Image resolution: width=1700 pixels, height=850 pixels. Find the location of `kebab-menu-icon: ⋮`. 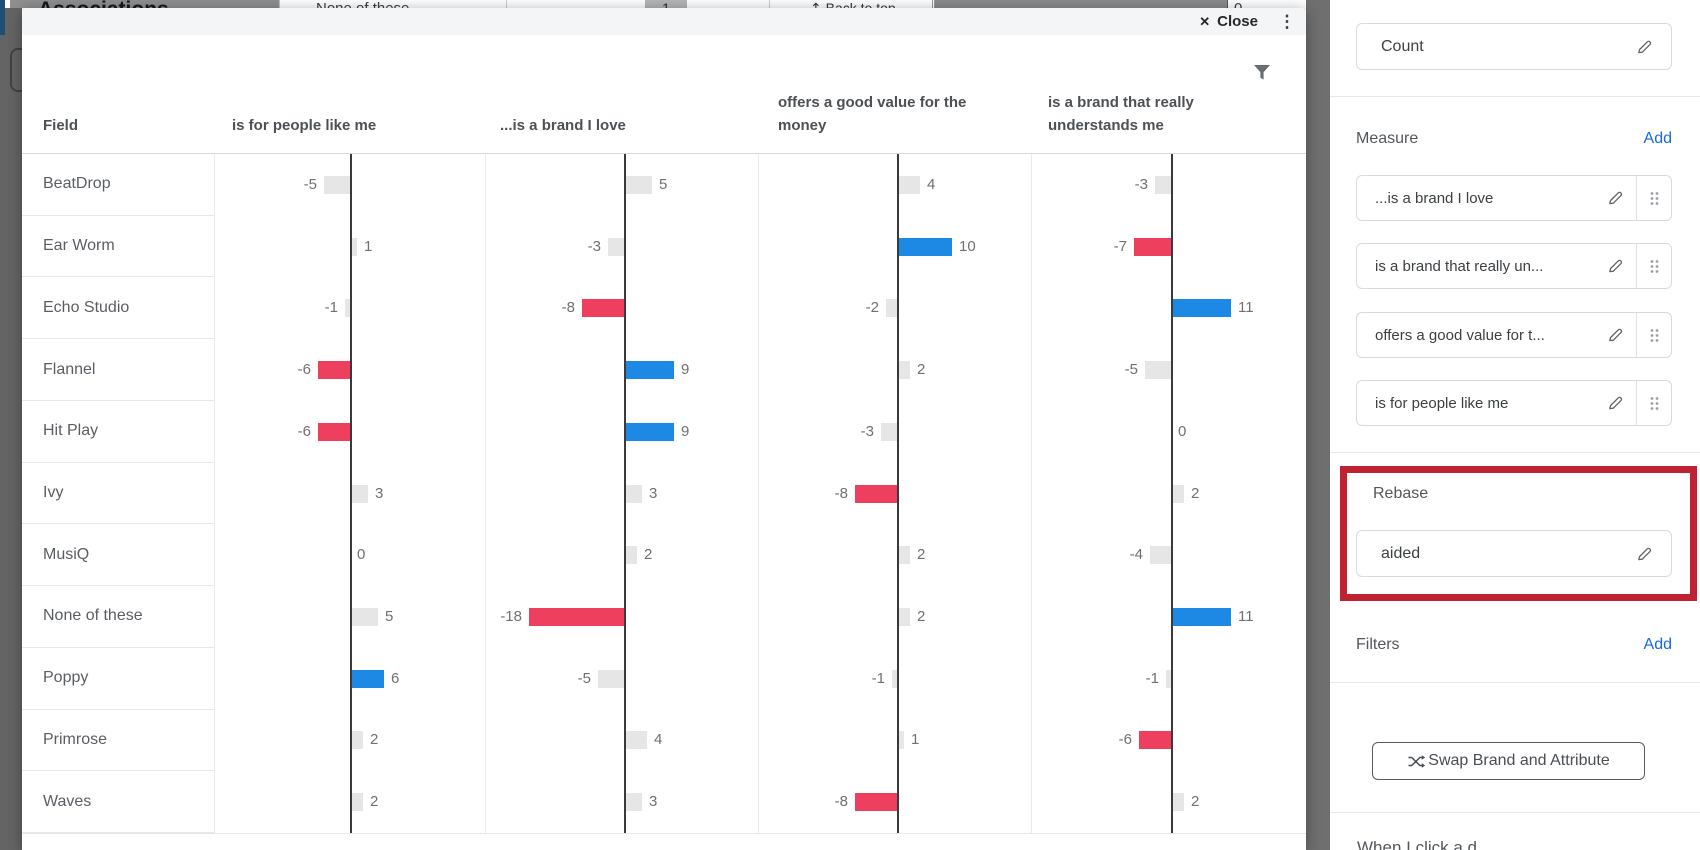

kebab-menu-icon: ⋮ is located at coordinates (1287, 21).